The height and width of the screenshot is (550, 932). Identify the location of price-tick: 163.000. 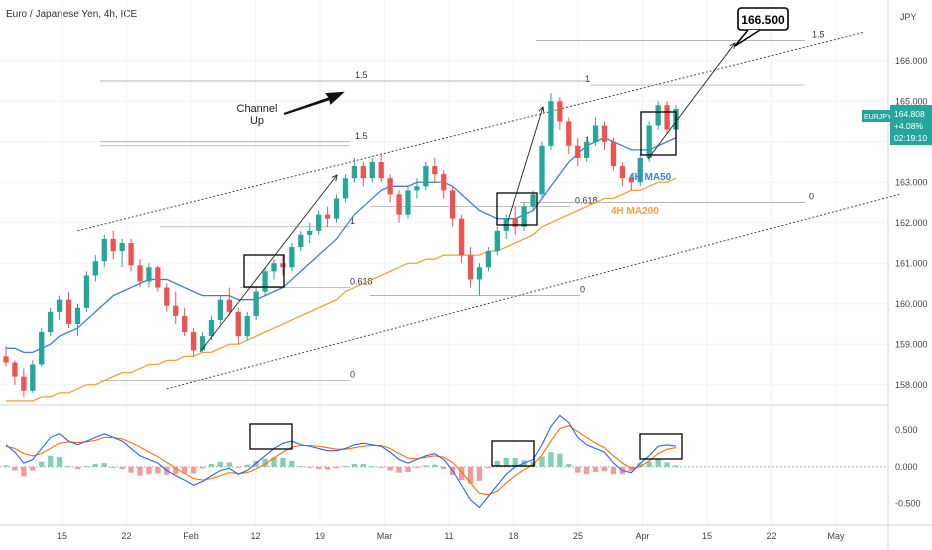
(911, 182).